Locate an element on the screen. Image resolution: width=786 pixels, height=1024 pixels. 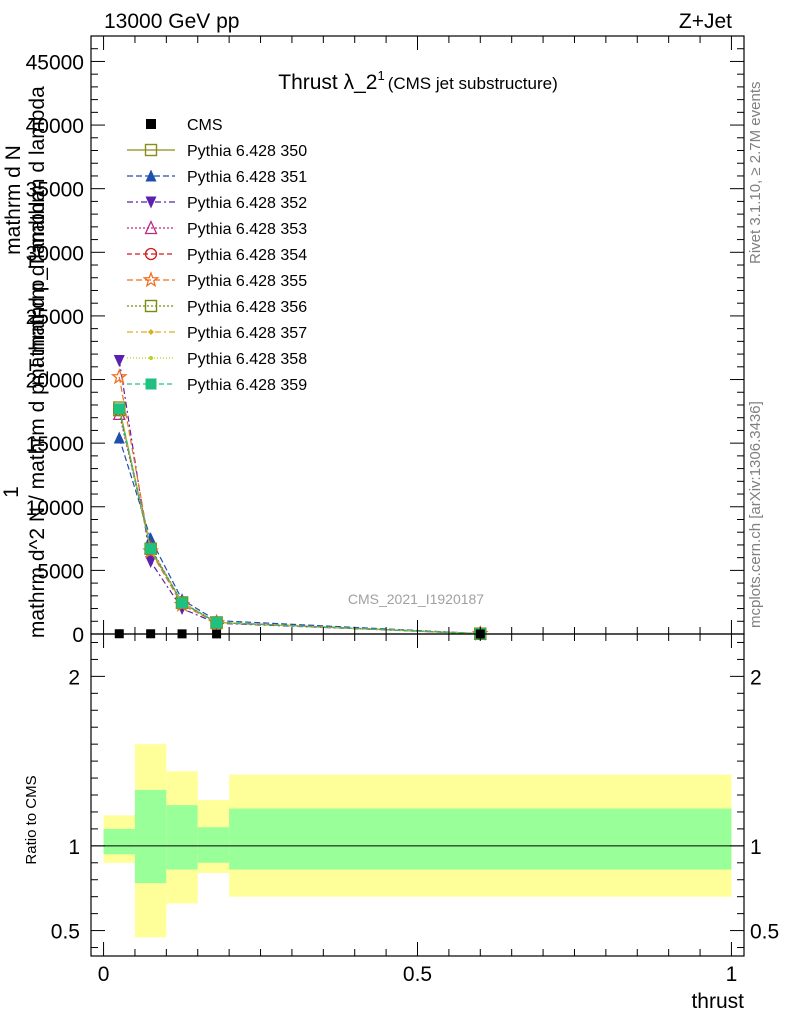
legend-label: Pythia 6.428 359 is located at coordinates (247, 385).